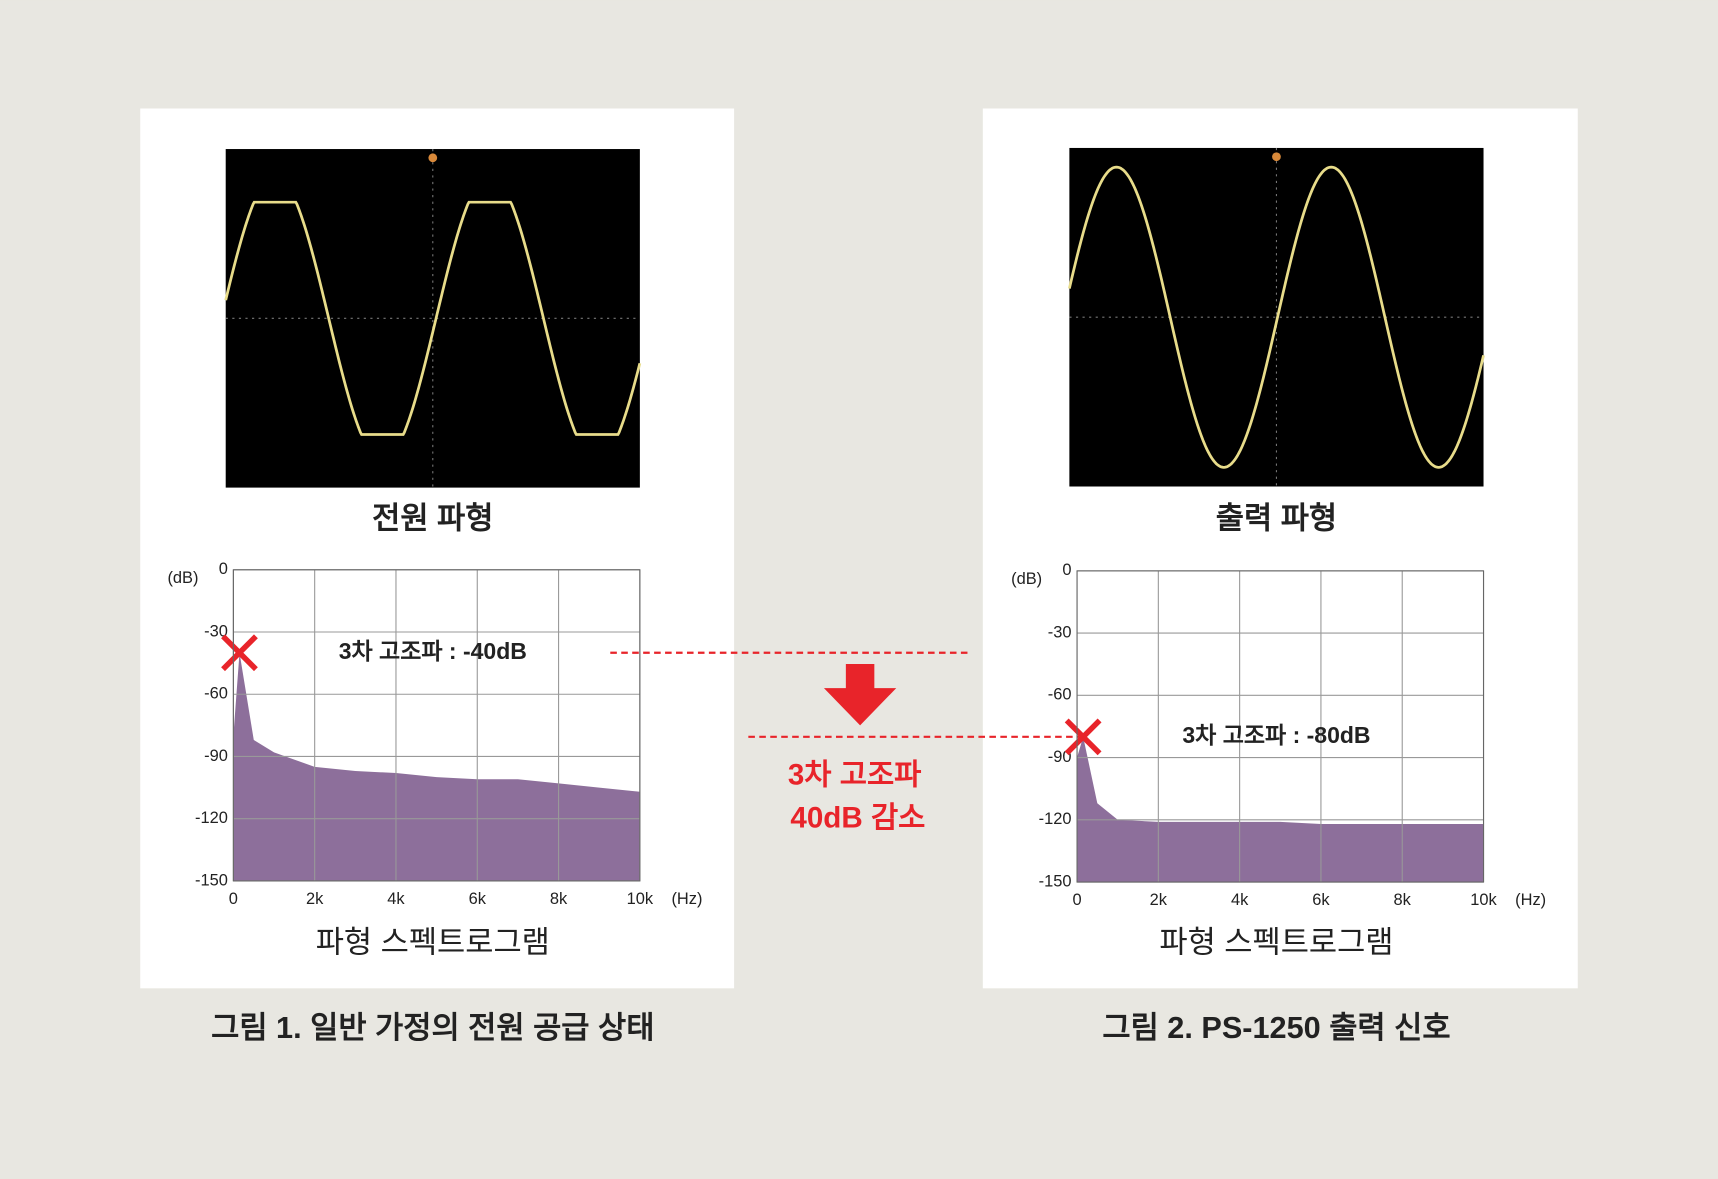 This screenshot has height=1179, width=1718. What do you see at coordinates (1276, 519) in the screenshot?
I see `waveform-title: 출력 파형` at bounding box center [1276, 519].